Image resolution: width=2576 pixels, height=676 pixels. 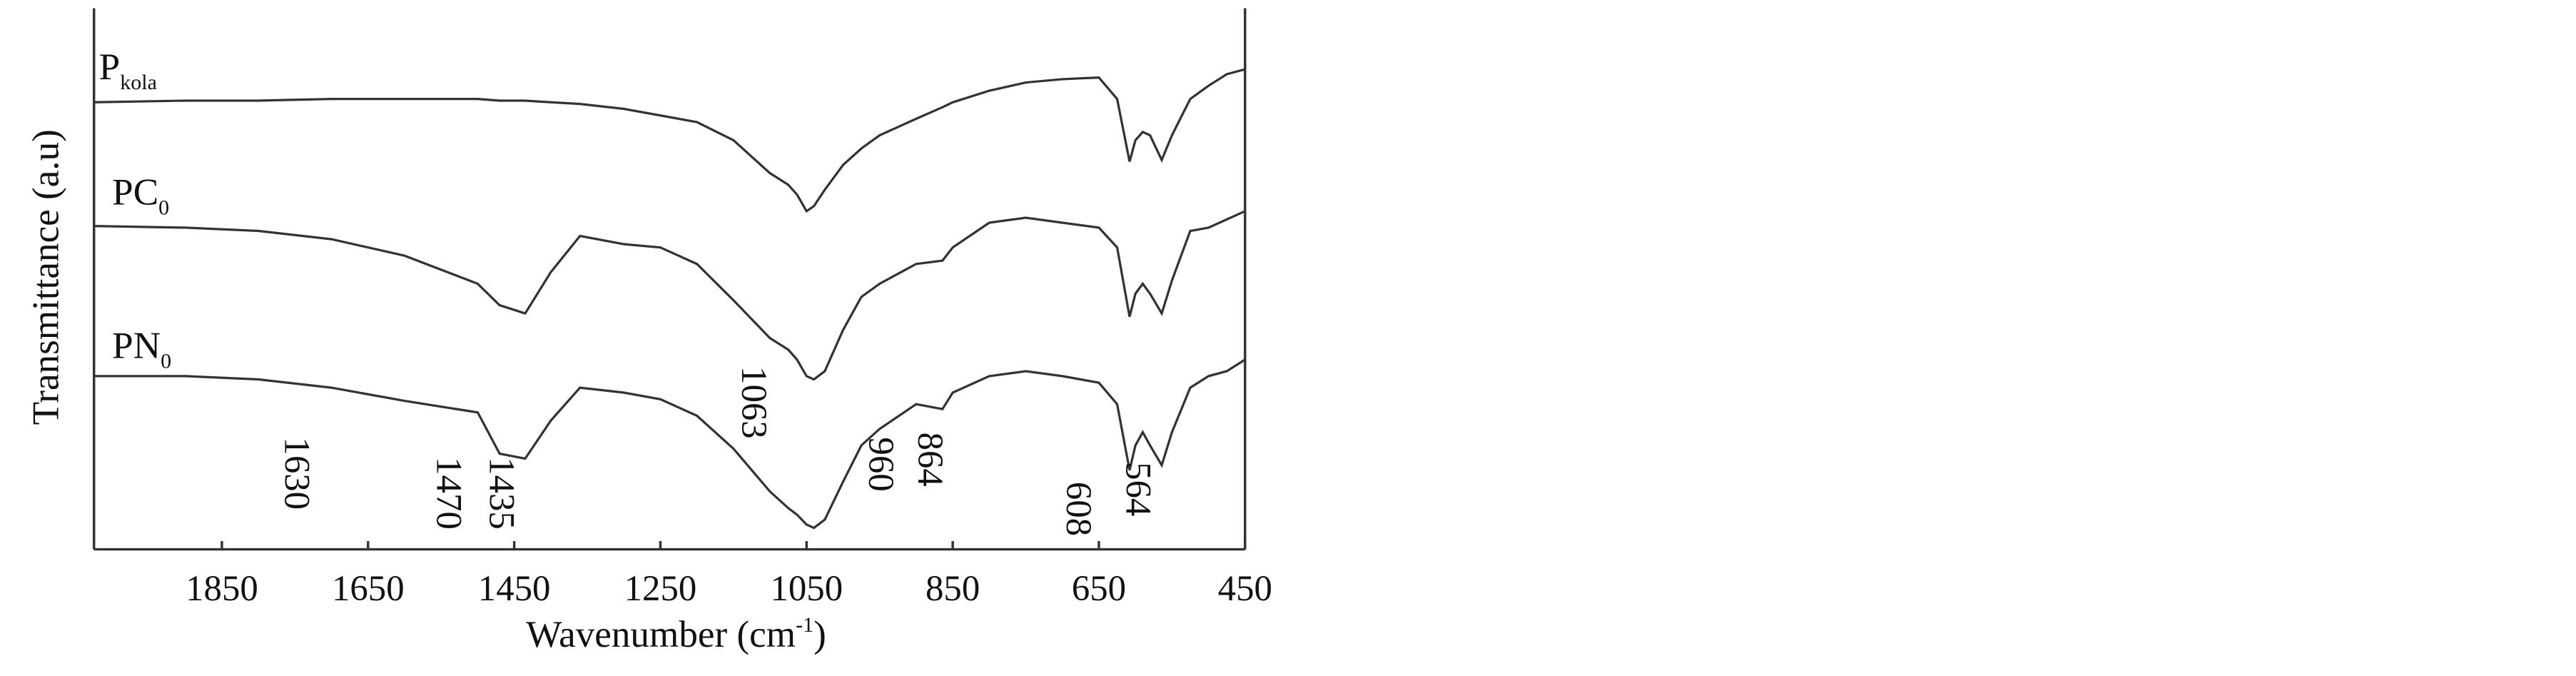 What do you see at coordinates (806, 588) in the screenshot?
I see `x-tick-label: 1050` at bounding box center [806, 588].